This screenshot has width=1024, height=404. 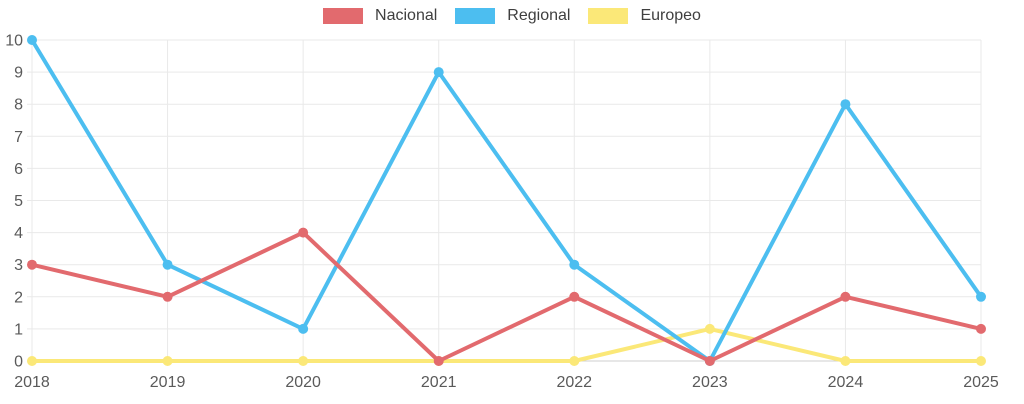 I want to click on legend-swatch-europeo, so click(x=608, y=16).